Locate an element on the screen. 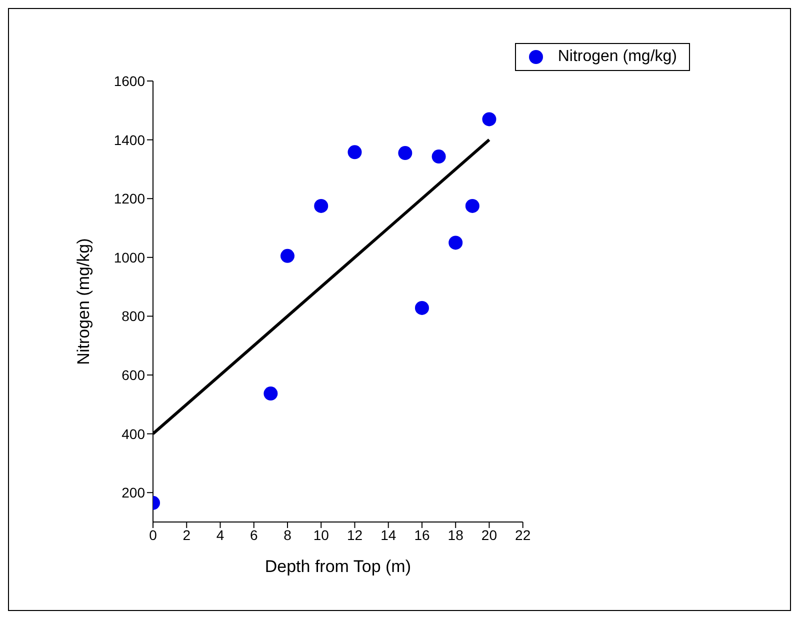 The height and width of the screenshot is (619, 799). y-axis-title: Nitrogen (mg/kg) is located at coordinates (84, 301).